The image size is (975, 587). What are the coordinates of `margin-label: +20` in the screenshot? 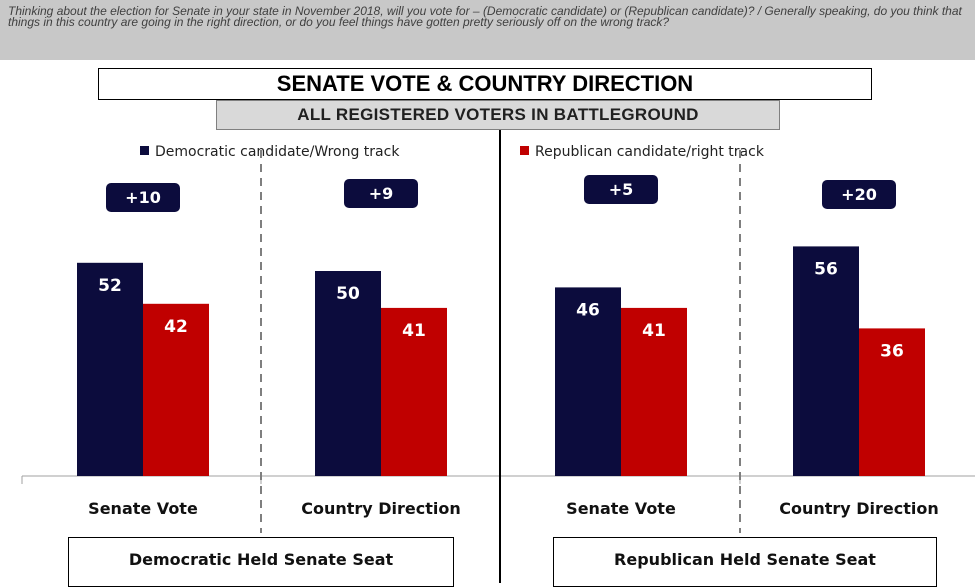 It's located at (859, 194).